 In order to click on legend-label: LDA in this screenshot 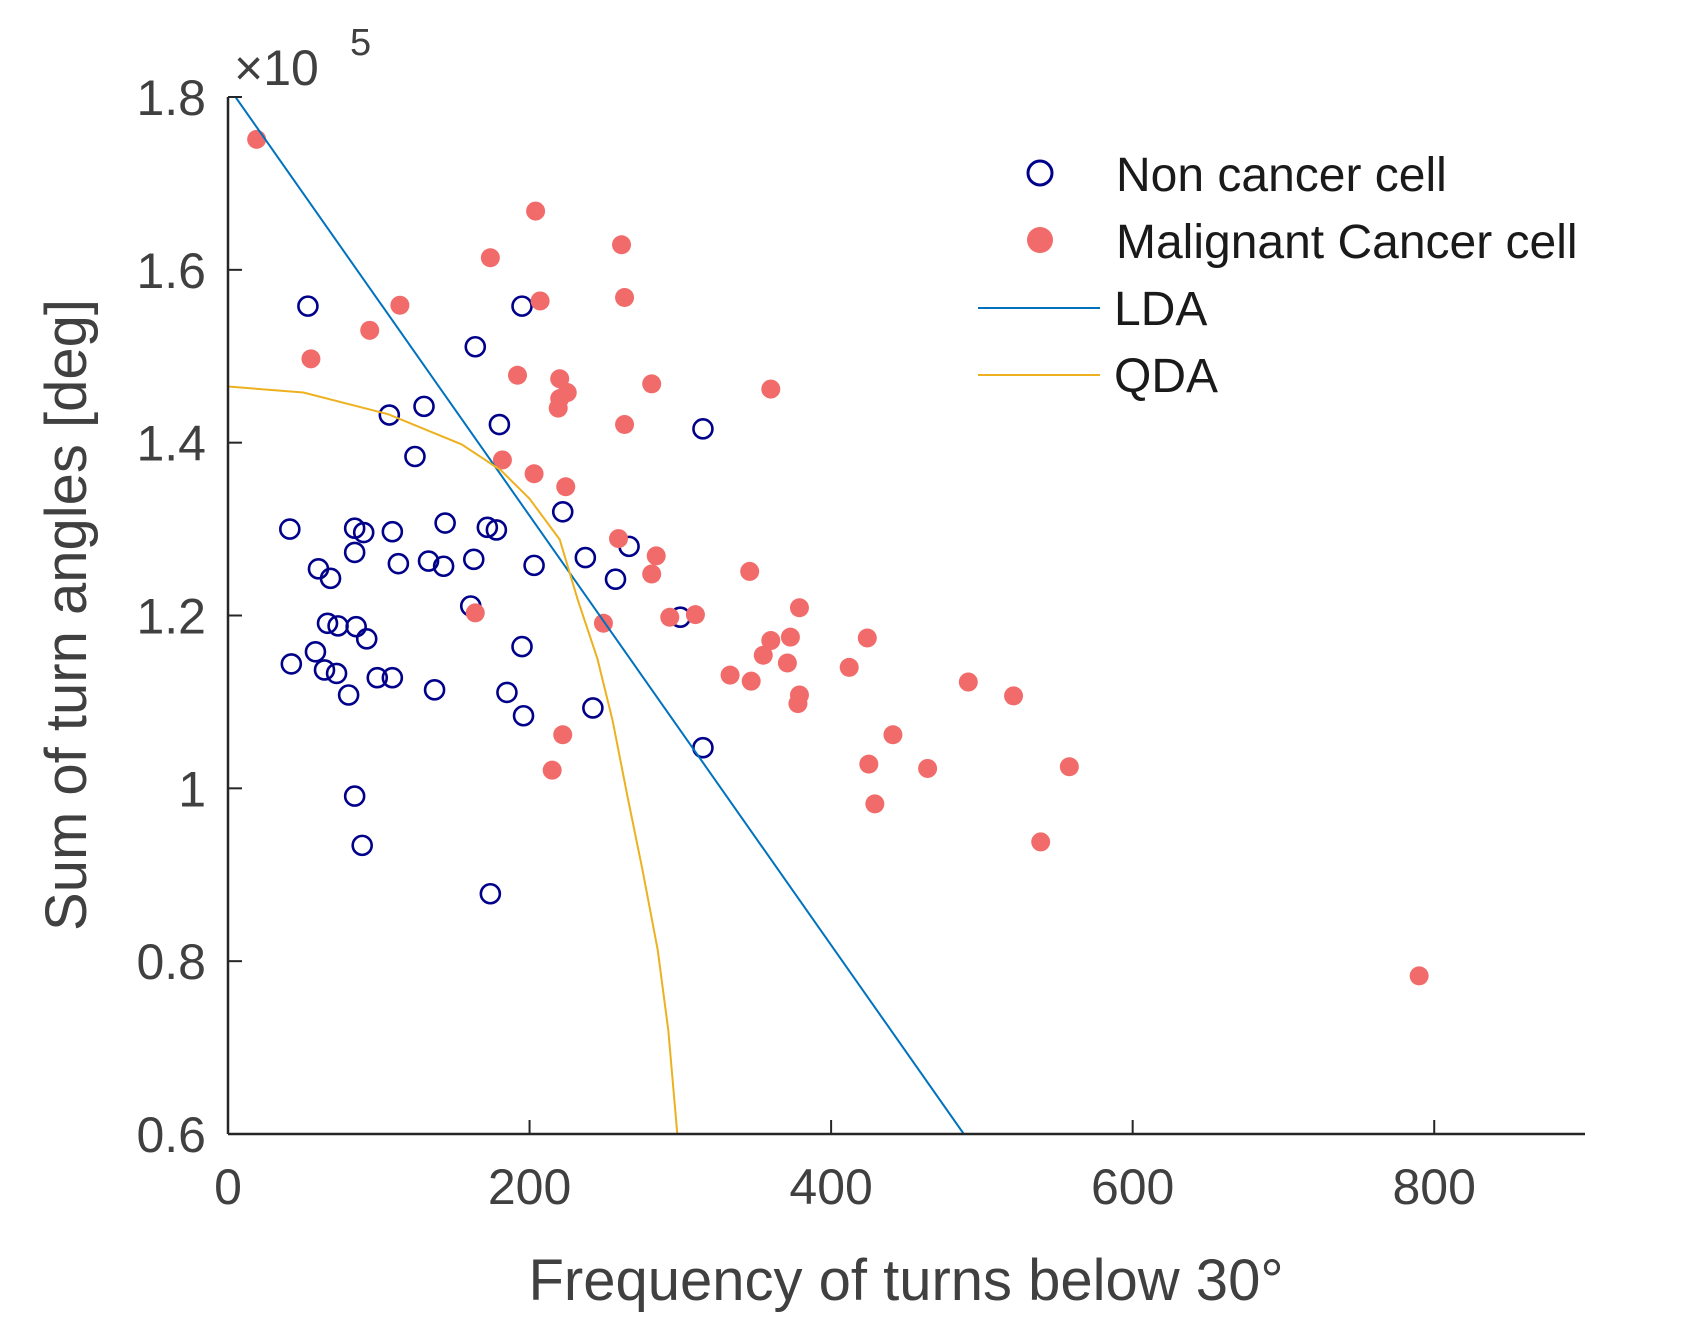, I will do `click(1160, 309)`.